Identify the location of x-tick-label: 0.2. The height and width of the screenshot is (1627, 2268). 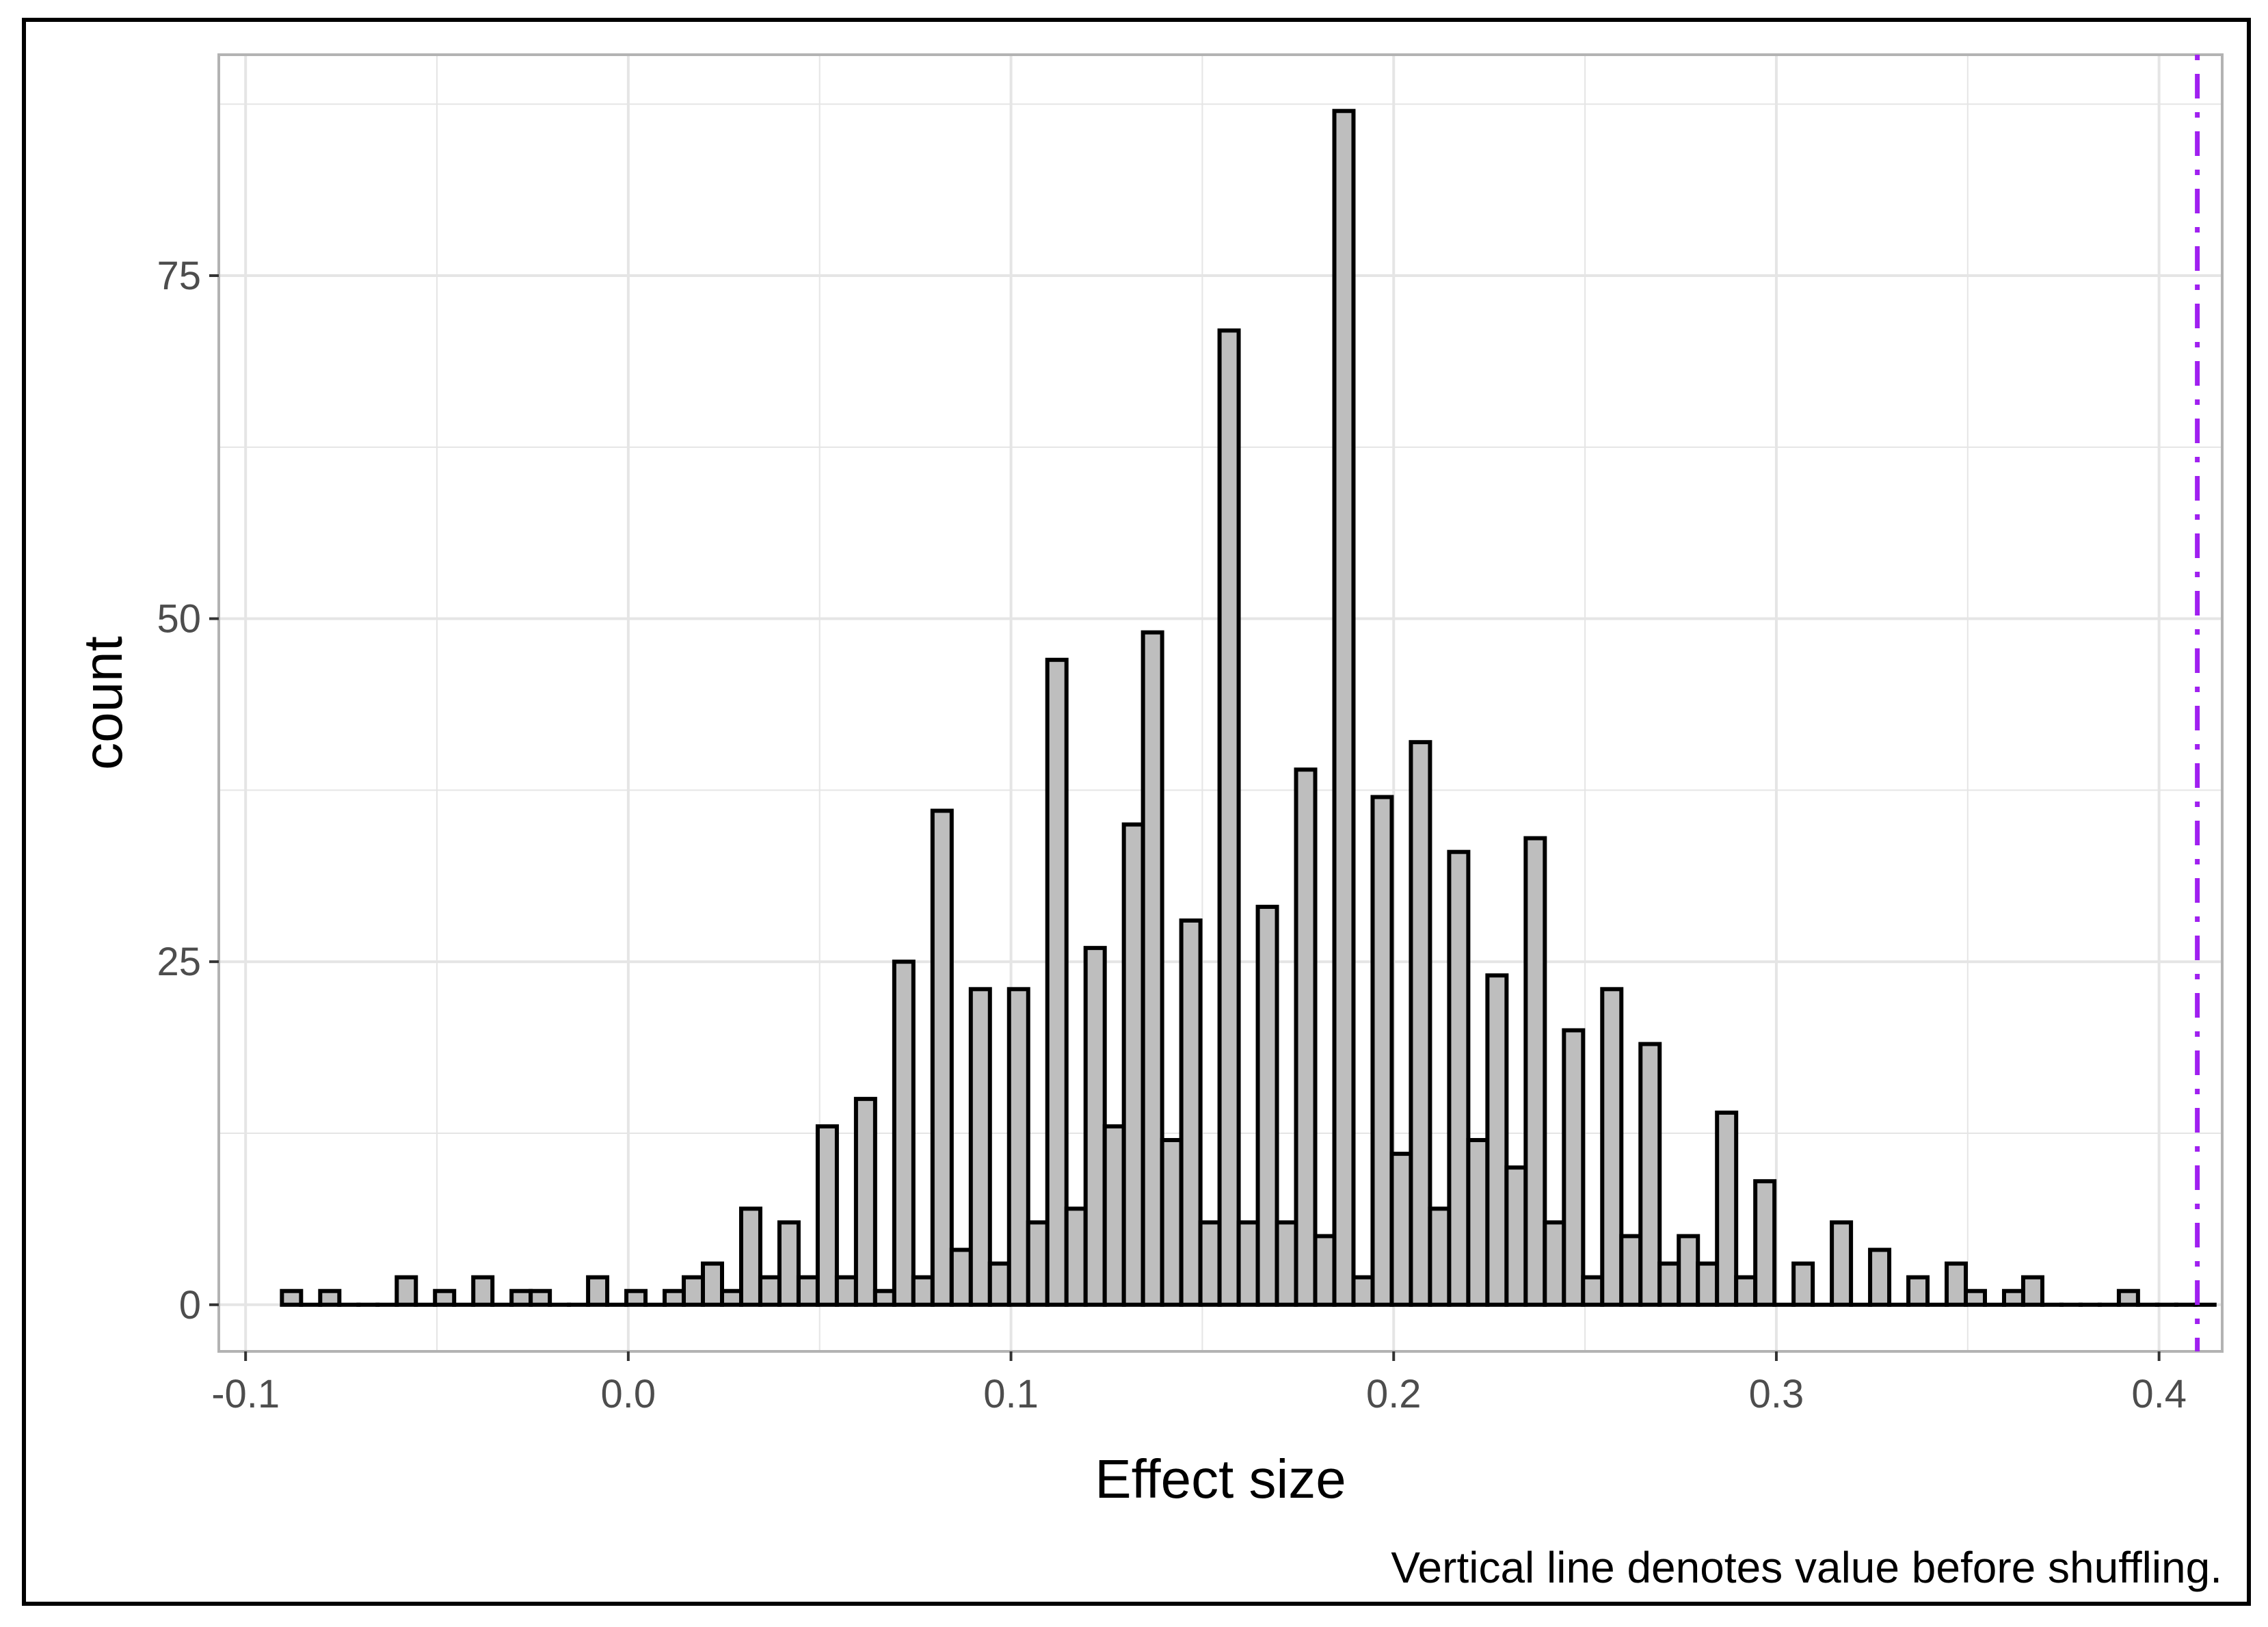
(1394, 1394).